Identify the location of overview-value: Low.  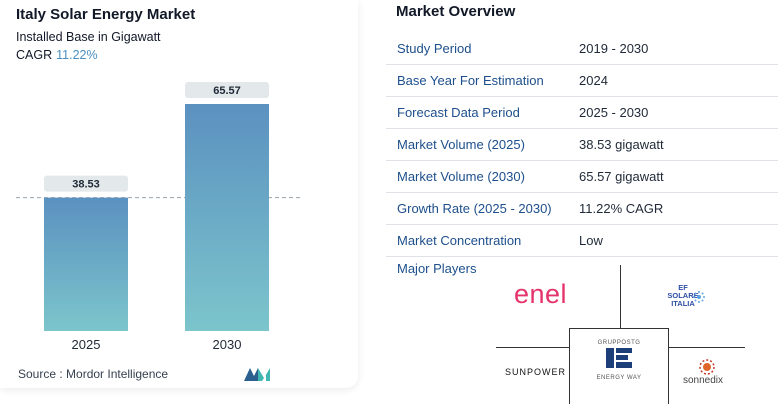
(591, 240).